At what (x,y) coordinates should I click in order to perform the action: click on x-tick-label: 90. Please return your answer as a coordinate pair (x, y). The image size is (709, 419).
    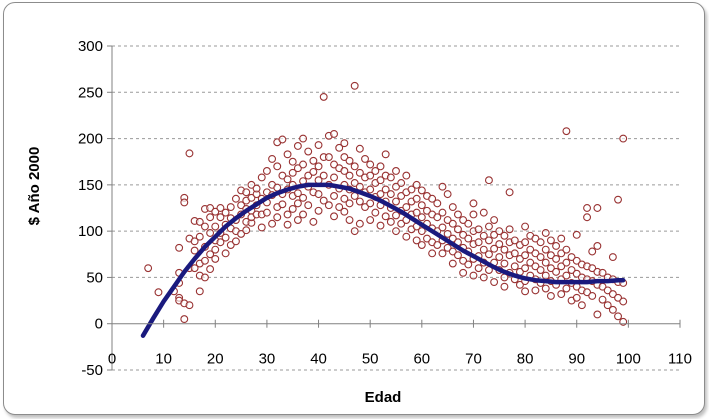
    Looking at the image, I should click on (576, 359).